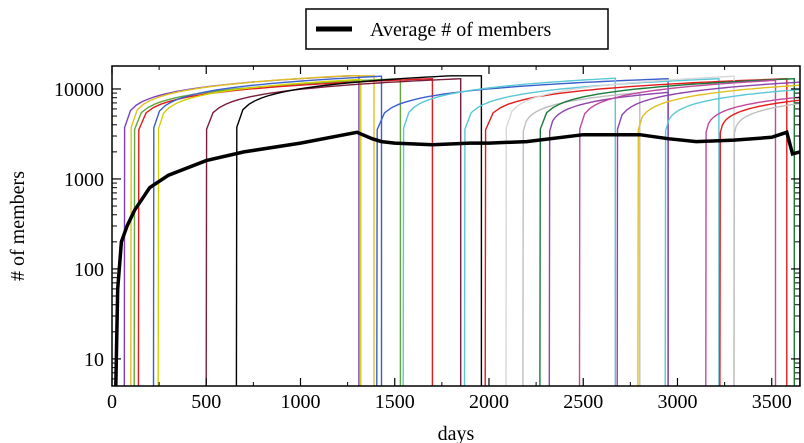  Describe the element at coordinates (18, 226) in the screenshot. I see `y-axis-title: # of members` at that location.